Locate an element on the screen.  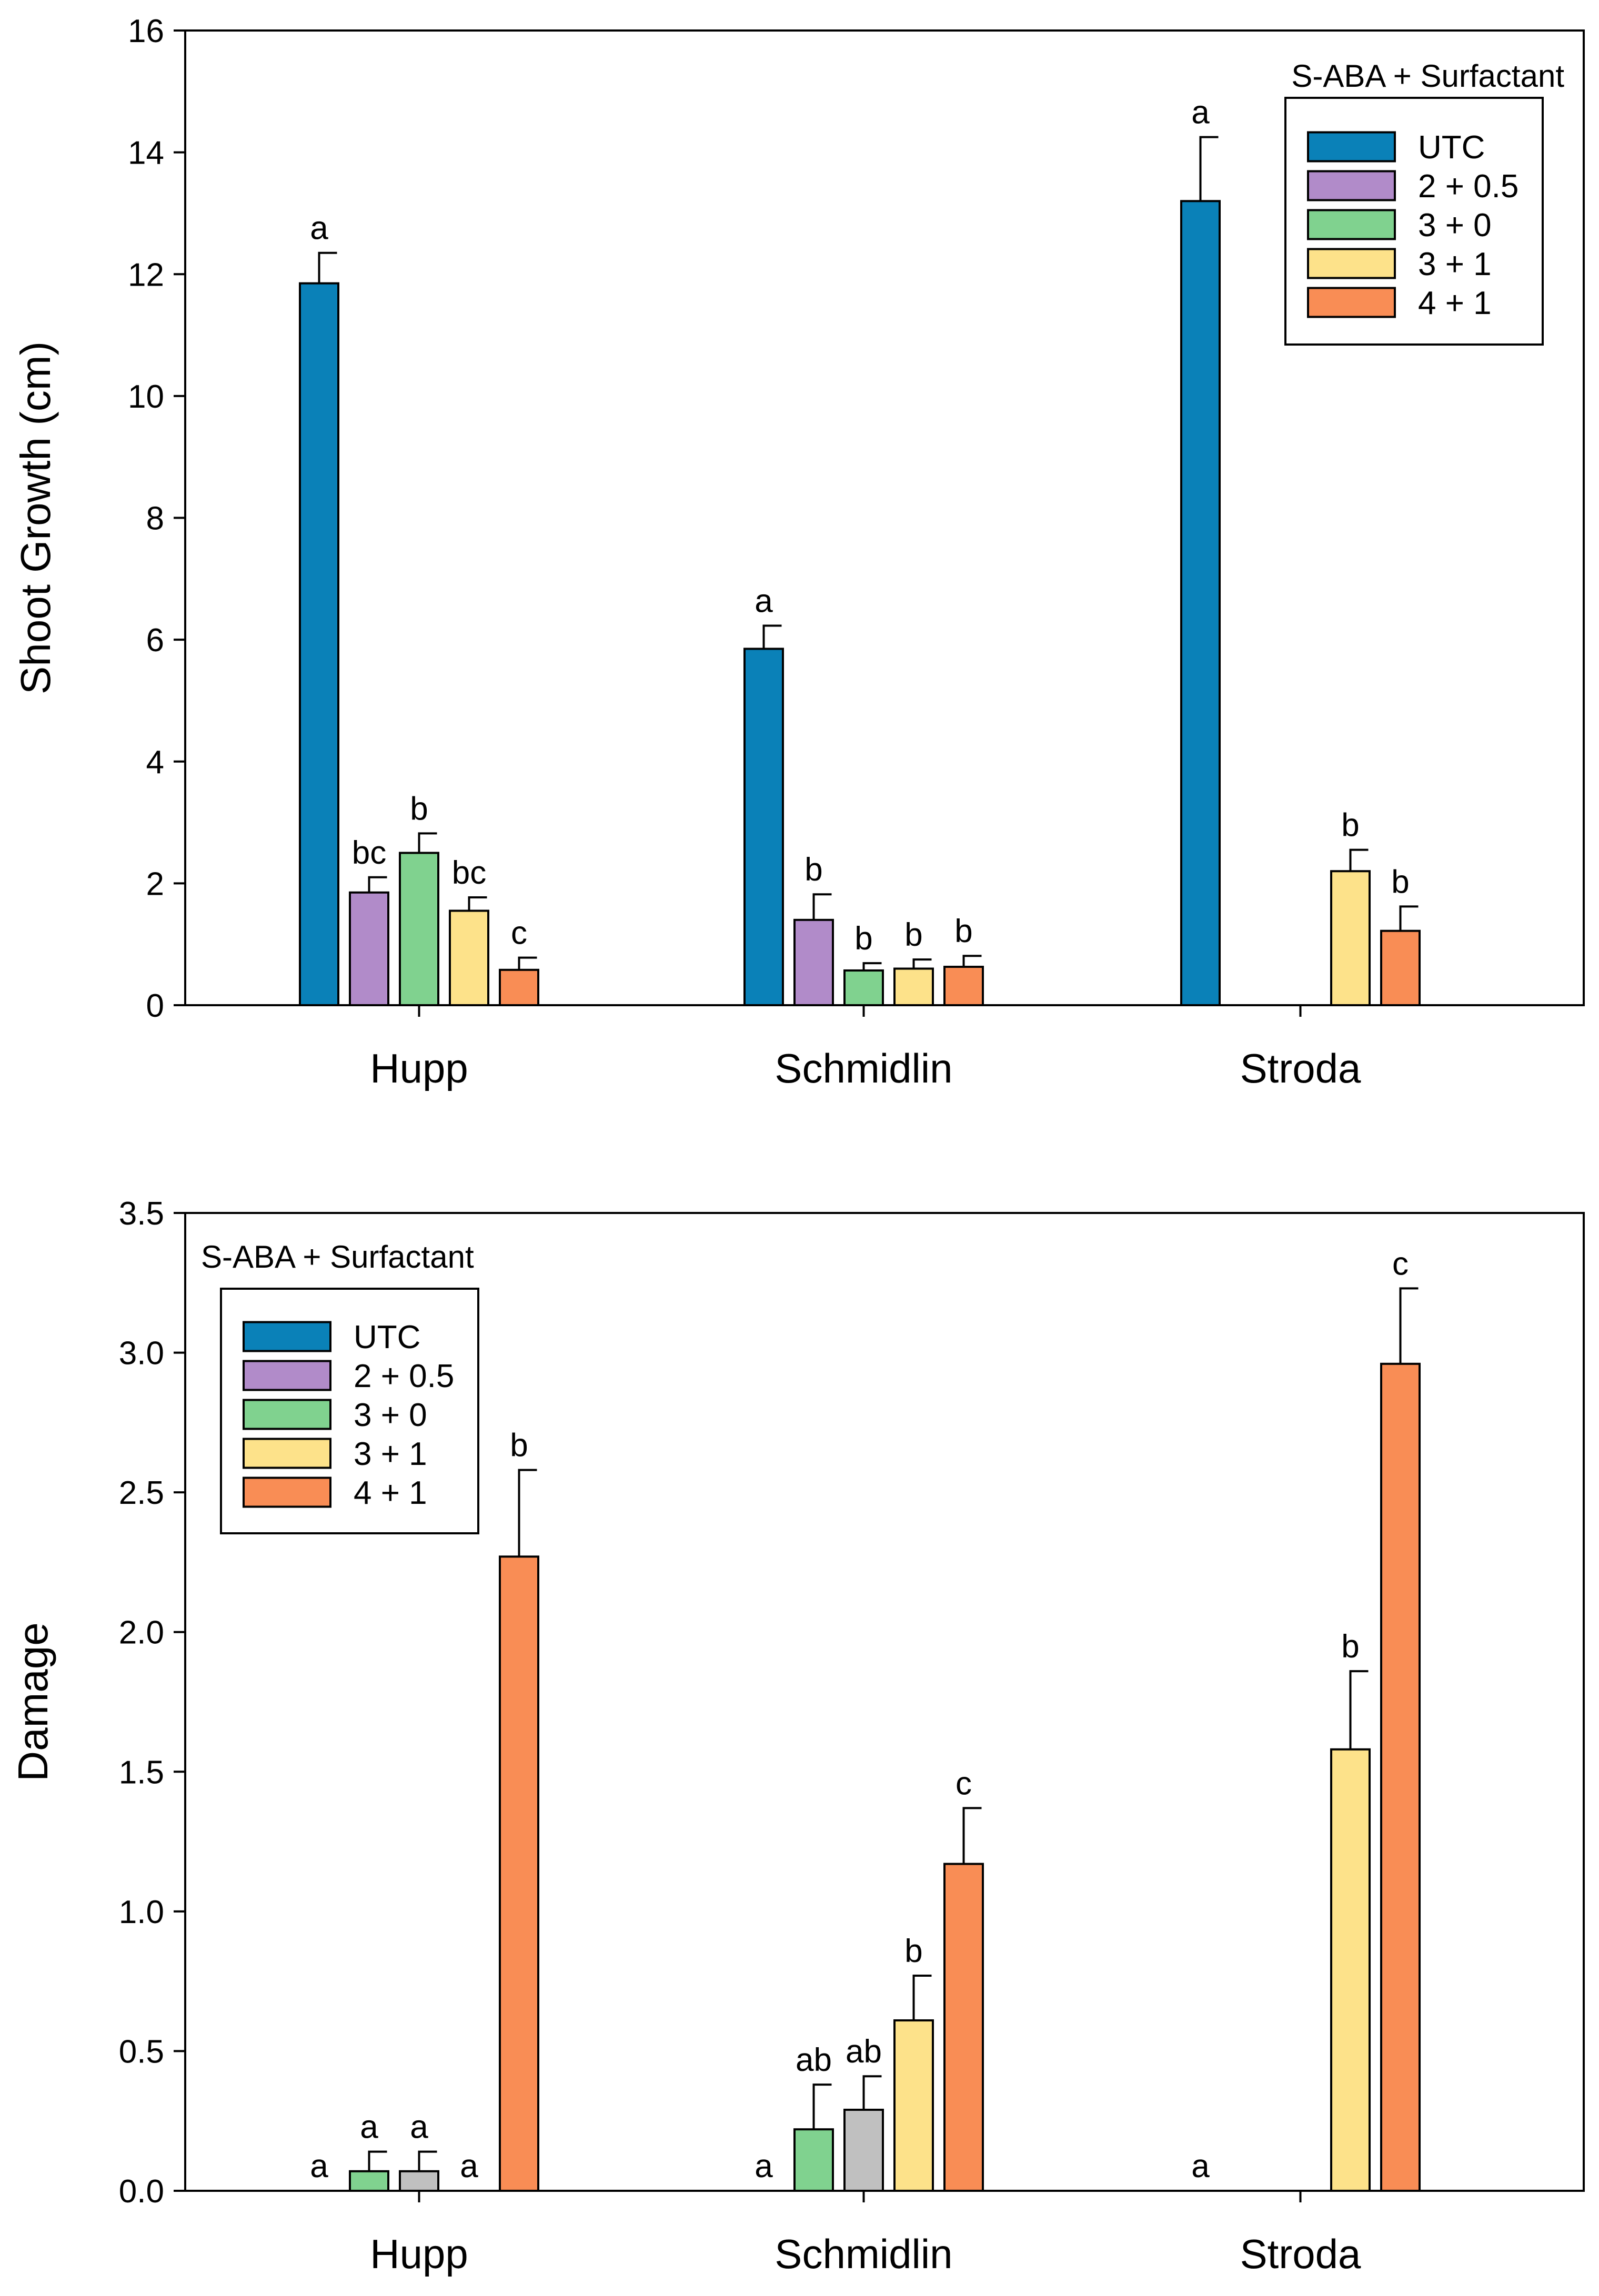
y-tick-label: 0.0 is located at coordinates (142, 2191).